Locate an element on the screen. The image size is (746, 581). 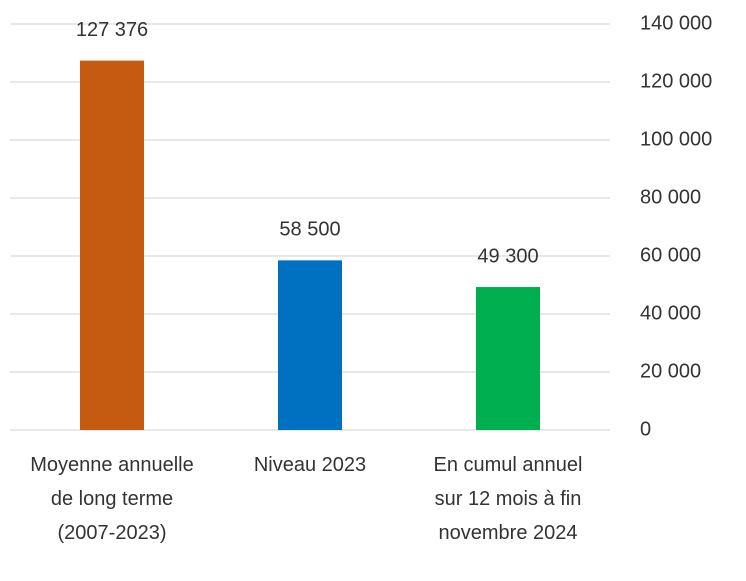
y-tick-label: 20 000 is located at coordinates (670, 371).